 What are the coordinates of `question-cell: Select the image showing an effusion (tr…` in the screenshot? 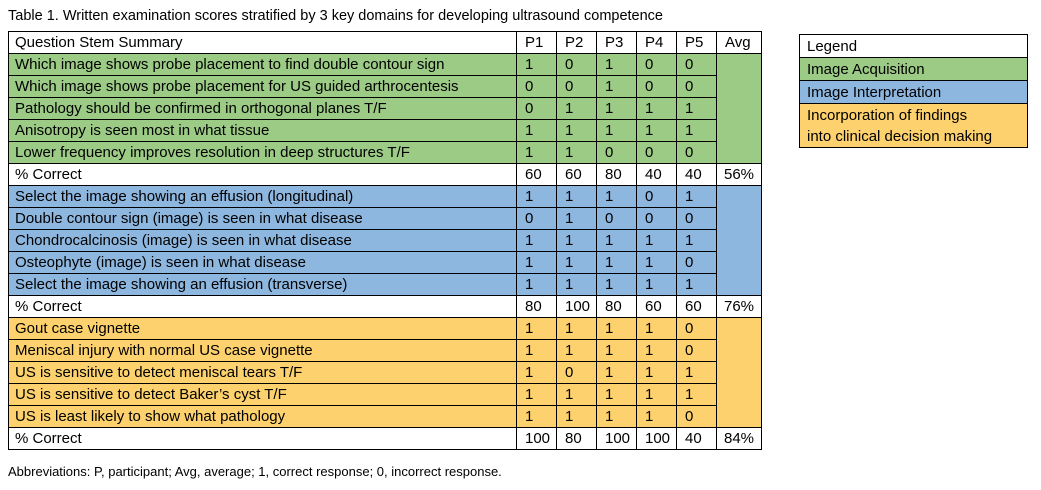 It's located at (262, 284).